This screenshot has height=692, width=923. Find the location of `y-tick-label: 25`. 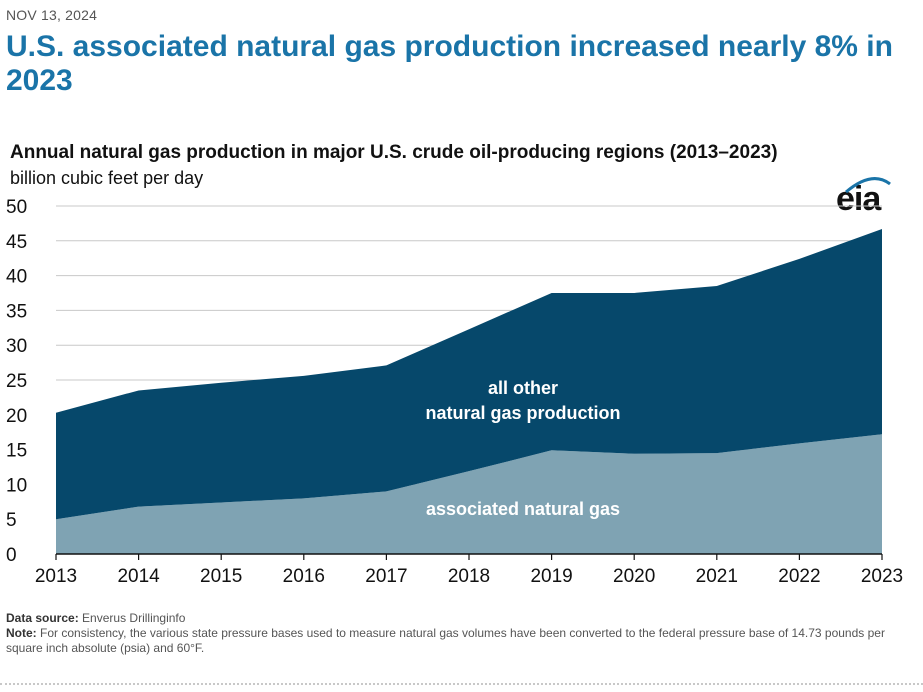

y-tick-label: 25 is located at coordinates (16, 381).